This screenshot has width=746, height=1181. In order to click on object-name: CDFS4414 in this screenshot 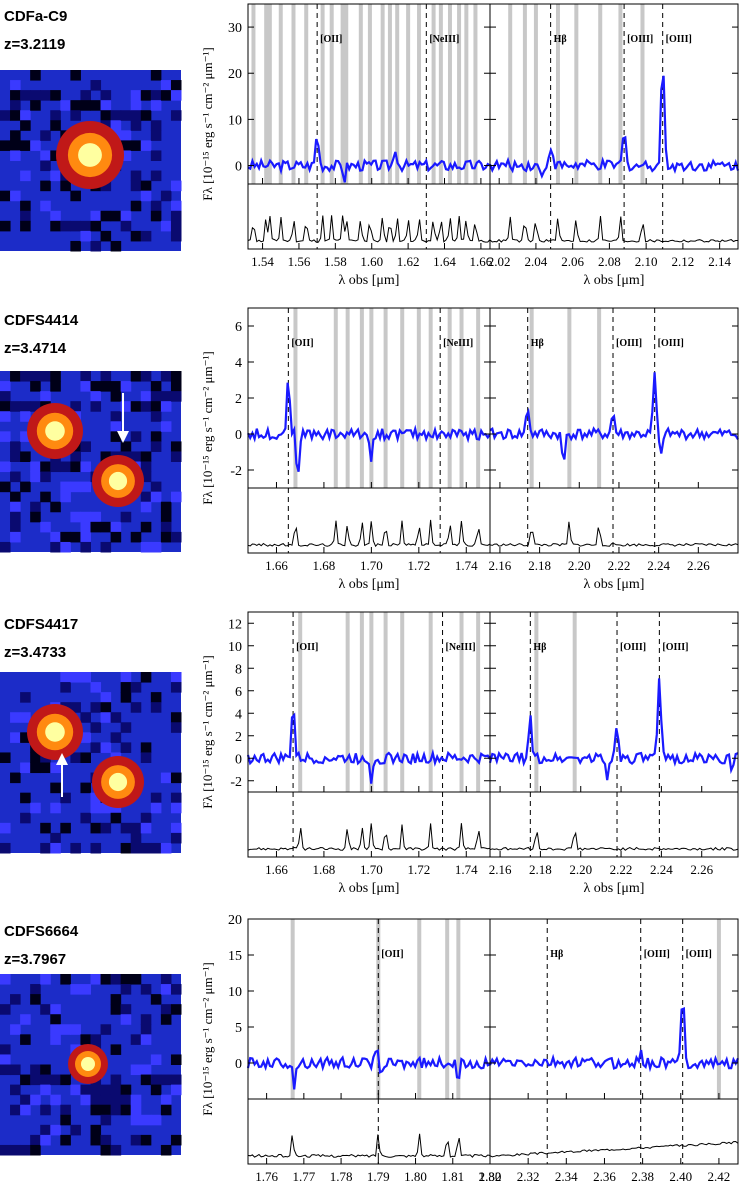, I will do `click(41, 320)`.